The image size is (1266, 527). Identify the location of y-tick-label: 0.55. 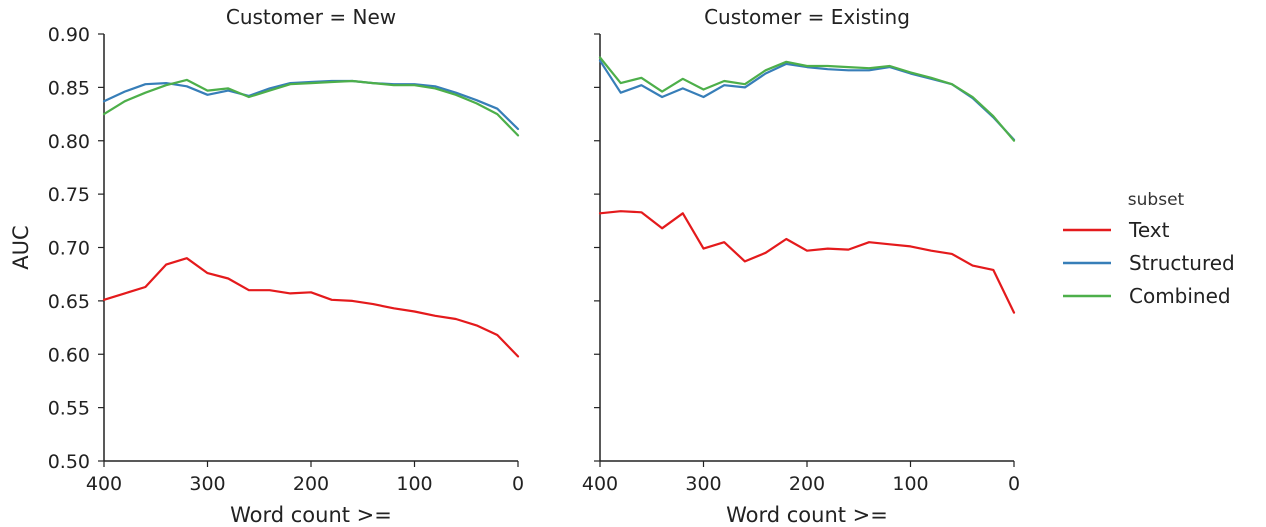
(69, 409).